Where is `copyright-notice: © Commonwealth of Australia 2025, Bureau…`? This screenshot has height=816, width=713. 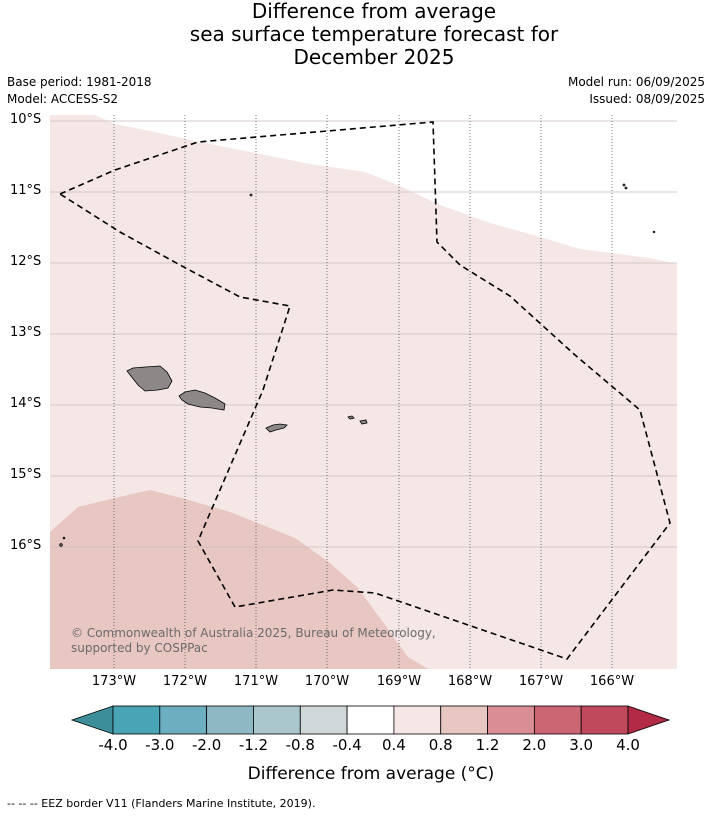
copyright-notice: © Commonwealth of Australia 2025, Bureau… is located at coordinates (281, 641).